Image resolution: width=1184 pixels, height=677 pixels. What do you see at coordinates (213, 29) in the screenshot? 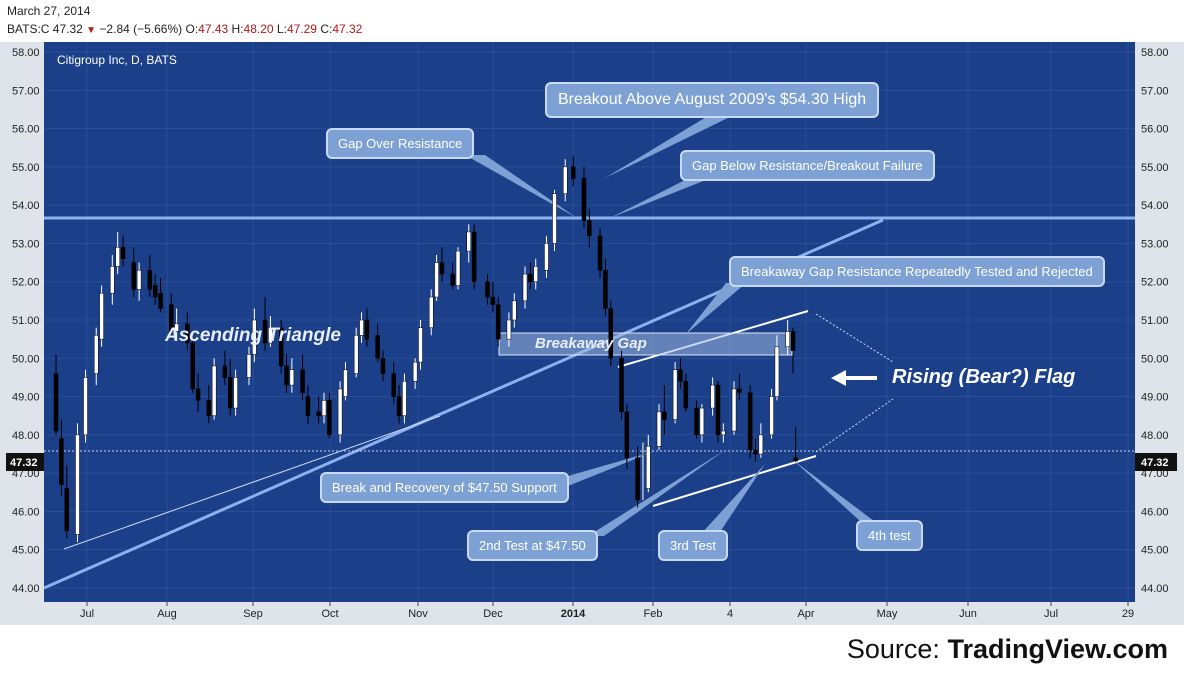
I see `open-value: 47.43` at bounding box center [213, 29].